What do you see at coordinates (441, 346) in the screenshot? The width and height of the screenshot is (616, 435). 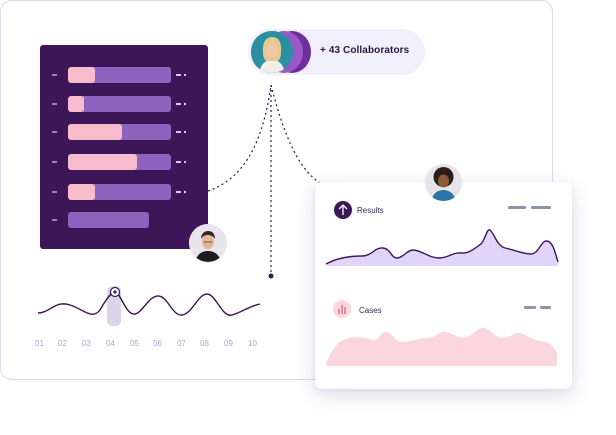 I see `cases-area` at bounding box center [441, 346].